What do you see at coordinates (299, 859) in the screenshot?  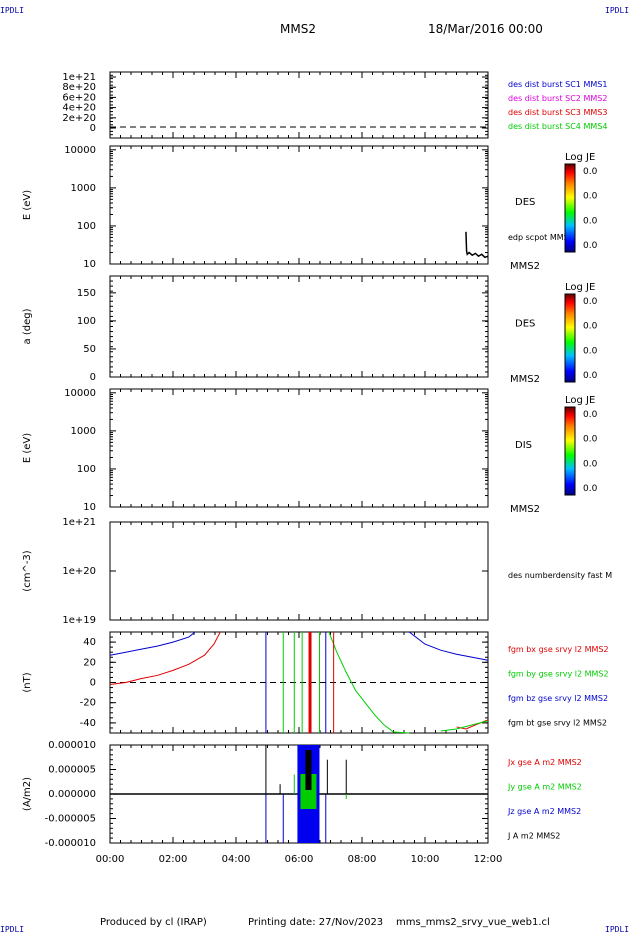 I see `time-axis-label: 06:00` at bounding box center [299, 859].